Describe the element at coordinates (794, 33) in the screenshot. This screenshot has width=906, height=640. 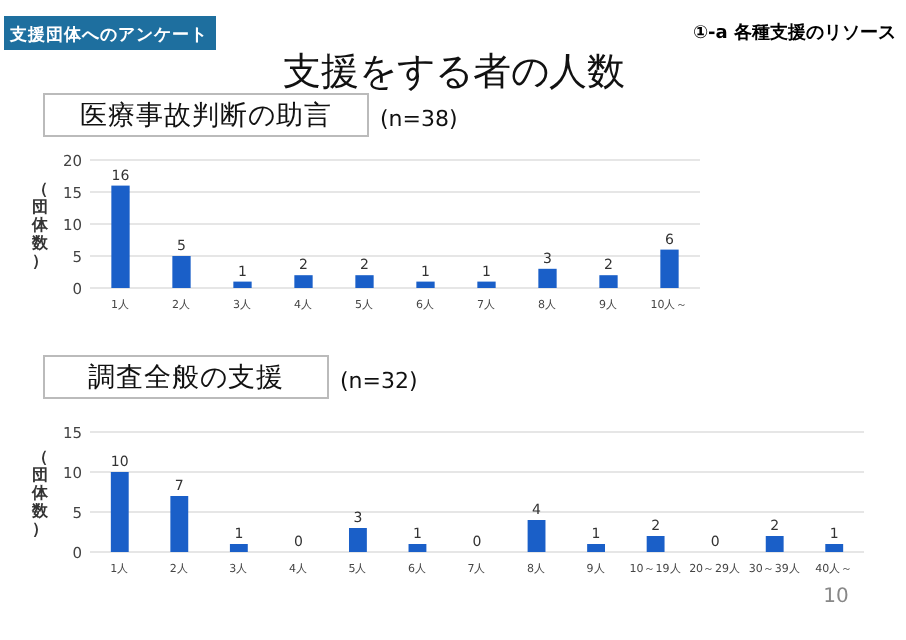
I see `text: ①-a 各種支援のリソース` at that location.